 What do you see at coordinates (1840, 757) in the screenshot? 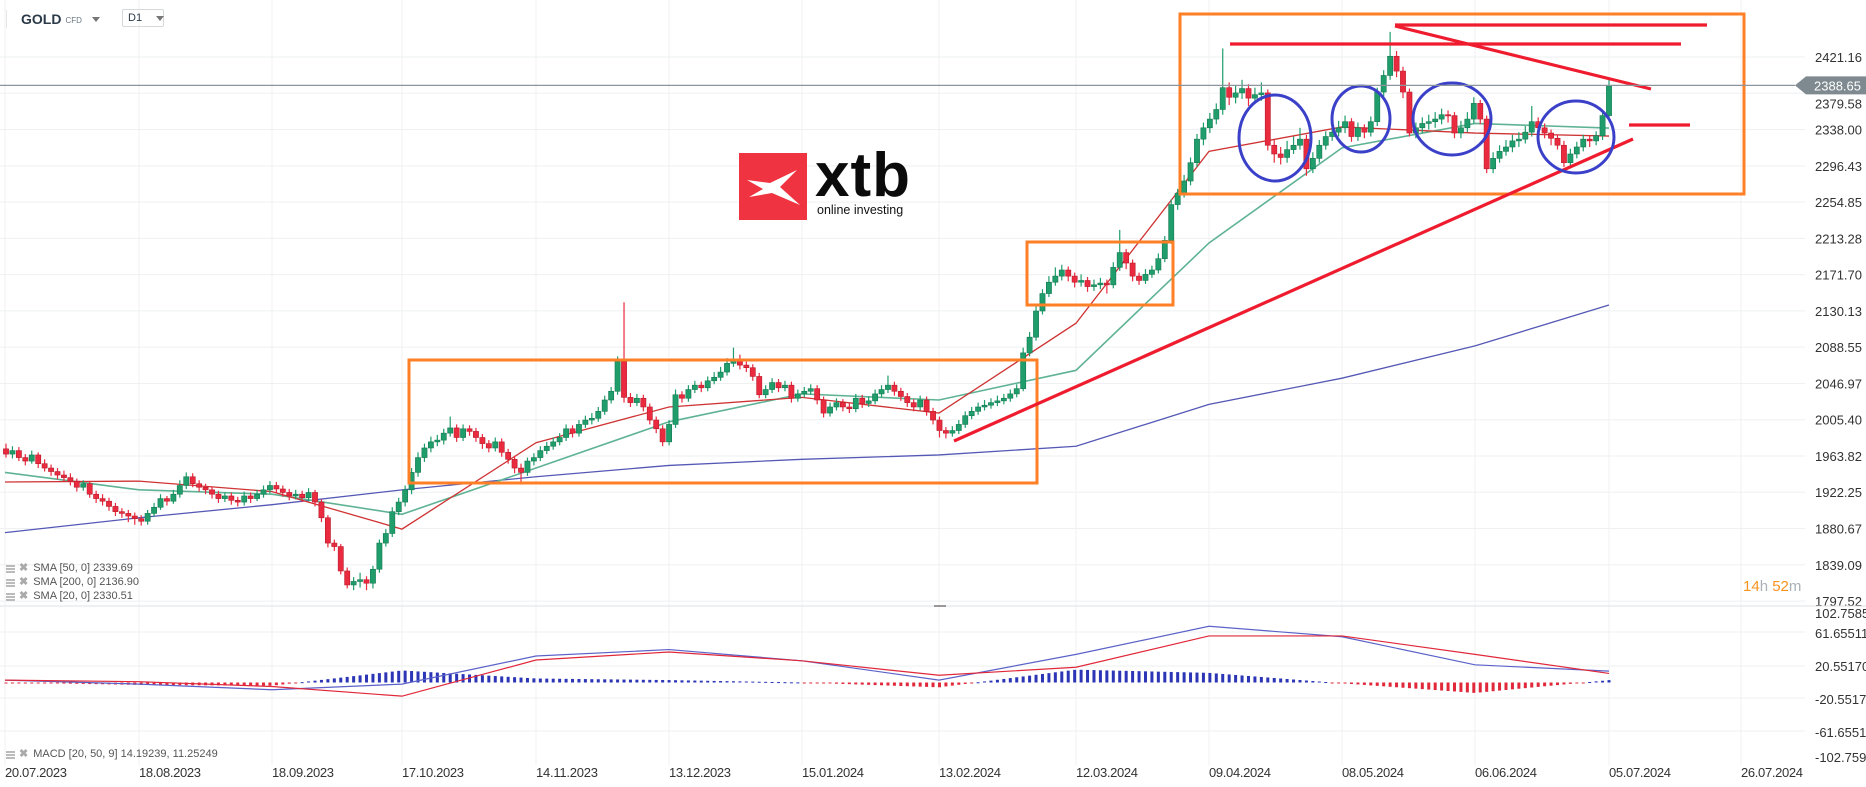
I see `macd-tick-label: -102.759` at bounding box center [1840, 757].